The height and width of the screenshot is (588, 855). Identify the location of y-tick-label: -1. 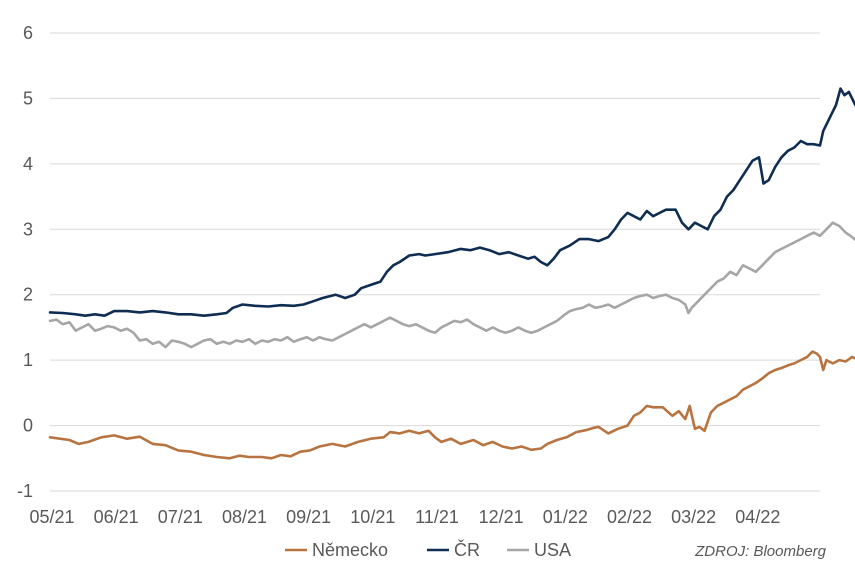
(25, 491).